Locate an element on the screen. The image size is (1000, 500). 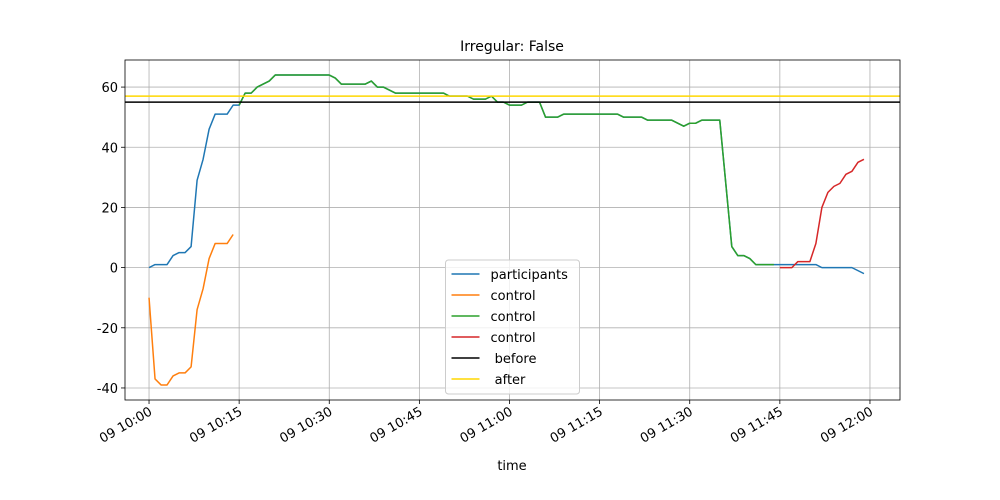
y-tick-label: 20 is located at coordinates (109, 208).